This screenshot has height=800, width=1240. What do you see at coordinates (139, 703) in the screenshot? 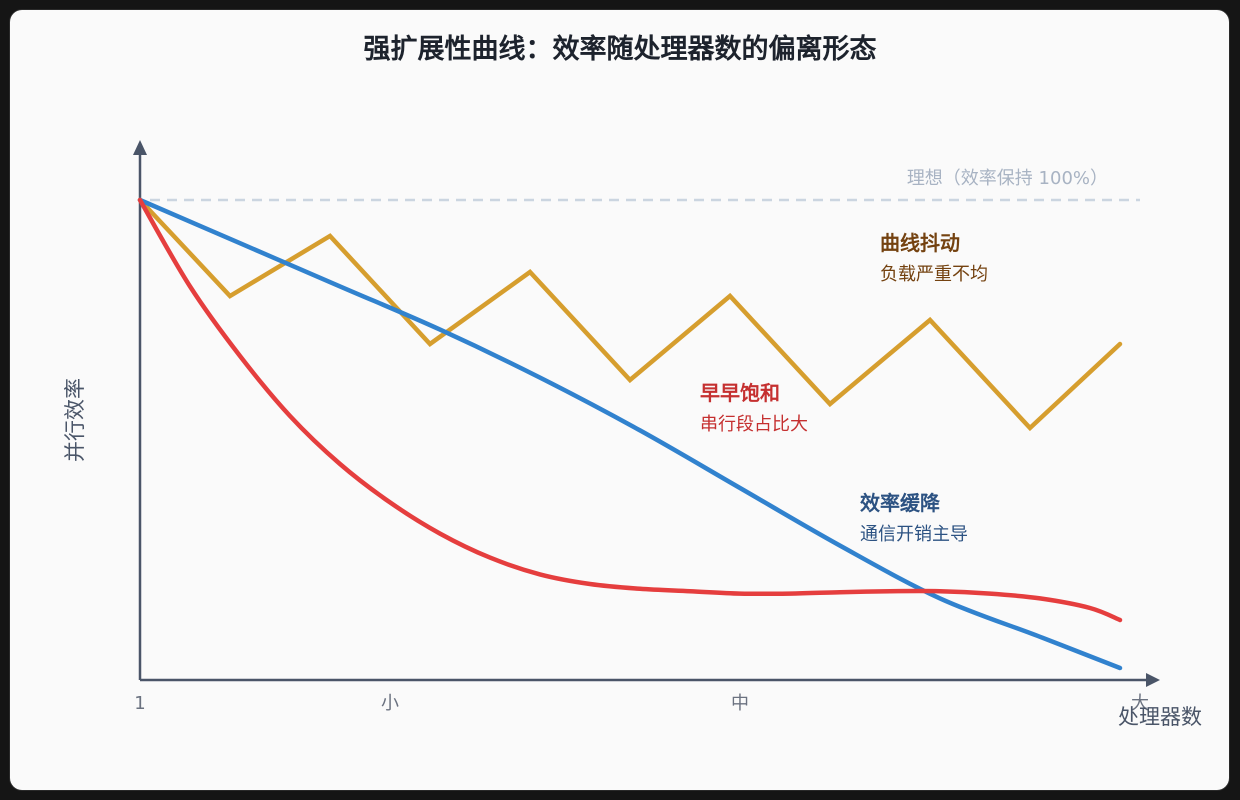
I see `x-tick-label: 1` at bounding box center [139, 703].